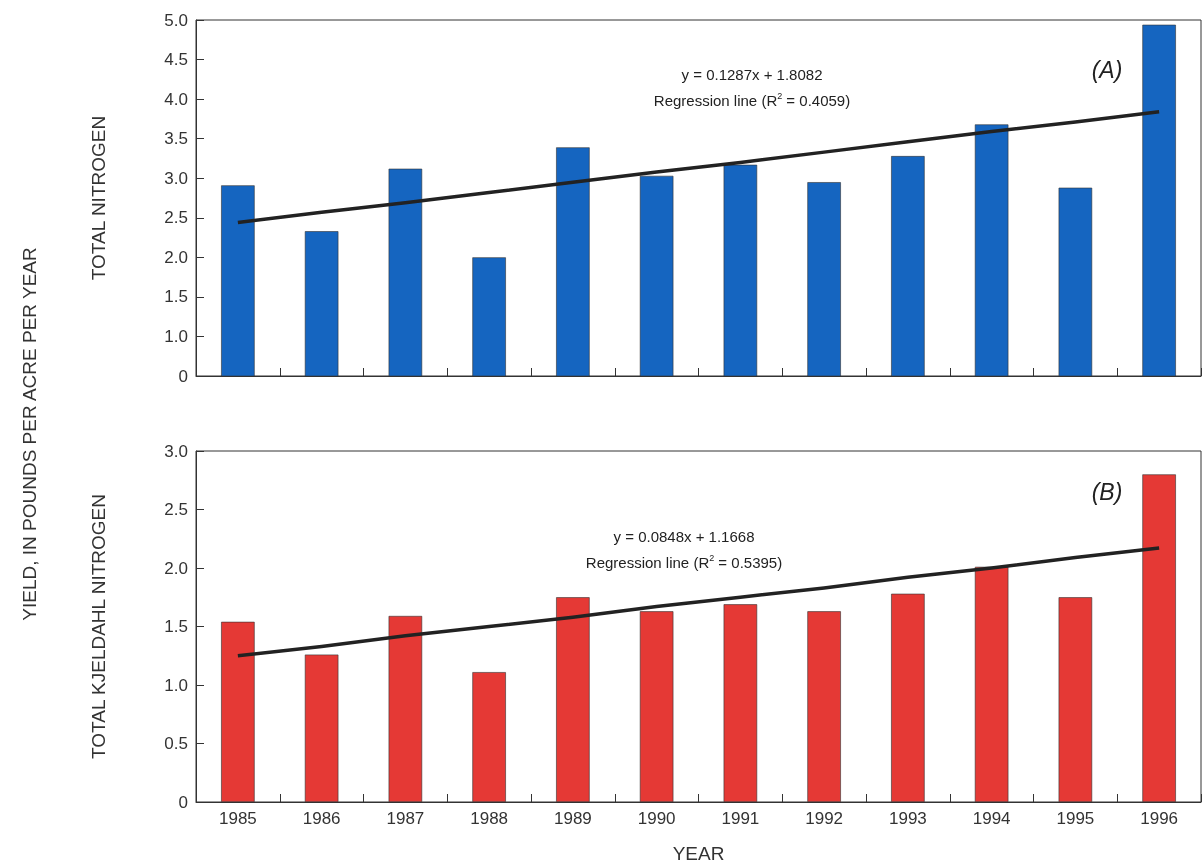  I want to click on y-tick-label: 4.0, so click(176, 99).